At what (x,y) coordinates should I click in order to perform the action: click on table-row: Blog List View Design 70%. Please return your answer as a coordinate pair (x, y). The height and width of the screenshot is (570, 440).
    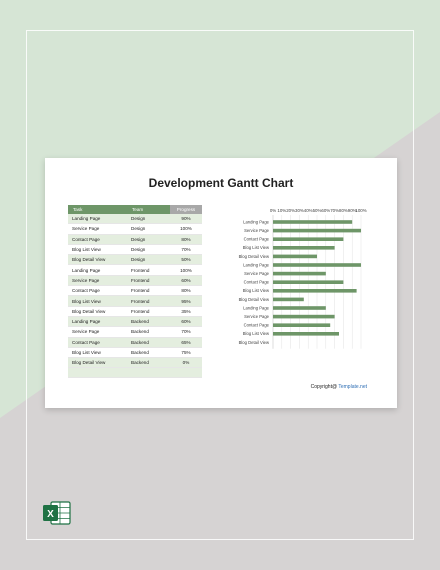
    Looking at the image, I should click on (135, 250).